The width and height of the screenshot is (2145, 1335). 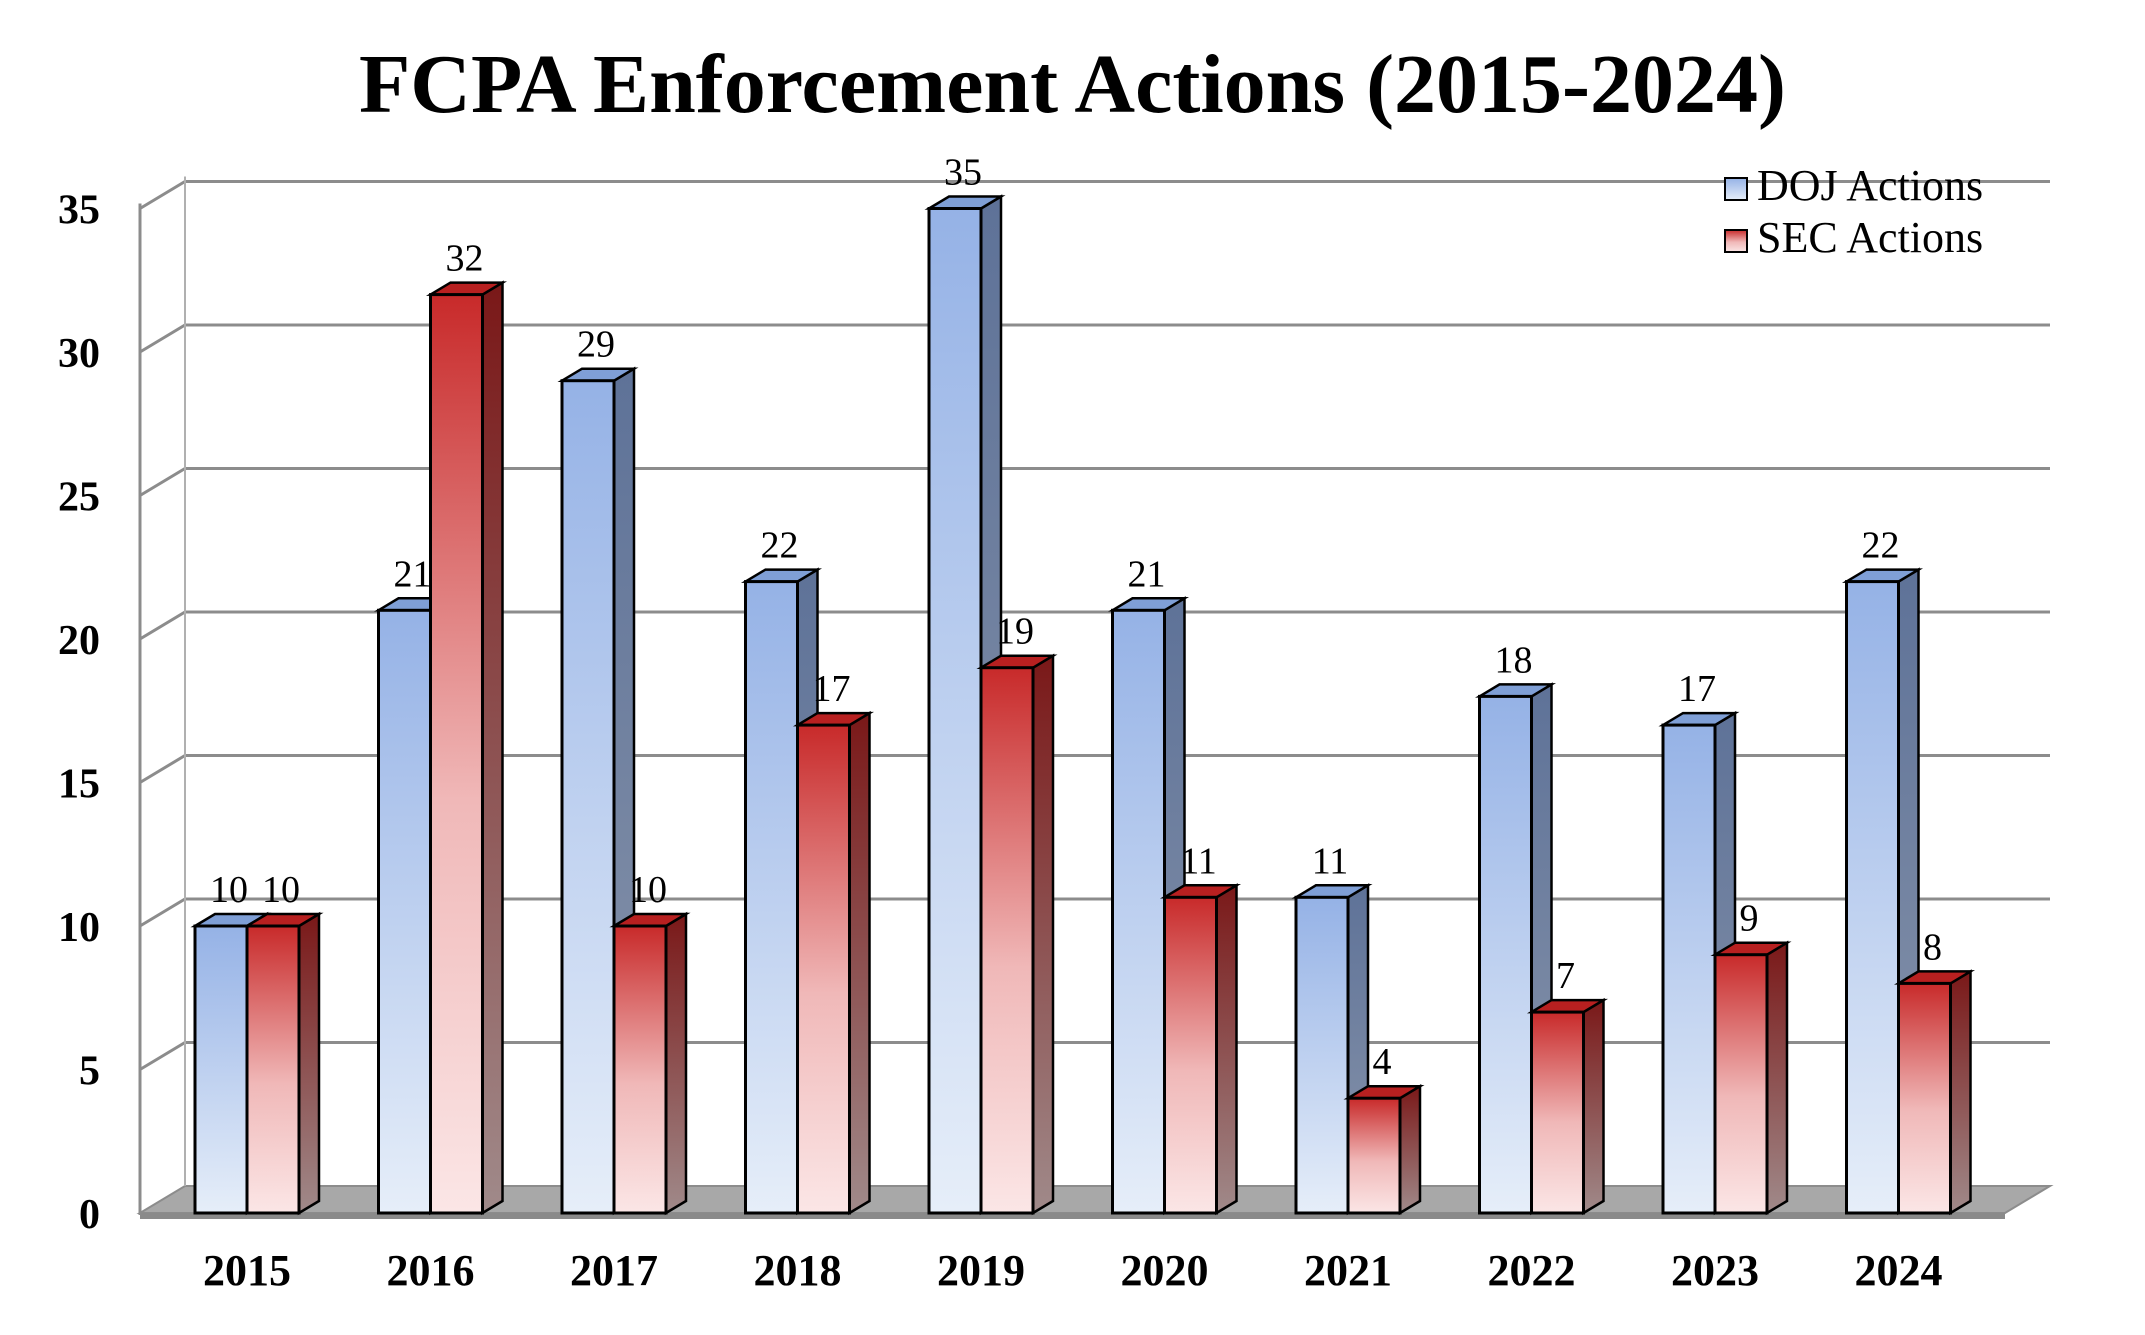 What do you see at coordinates (79, 785) in the screenshot?
I see `y-tick-label: 15` at bounding box center [79, 785].